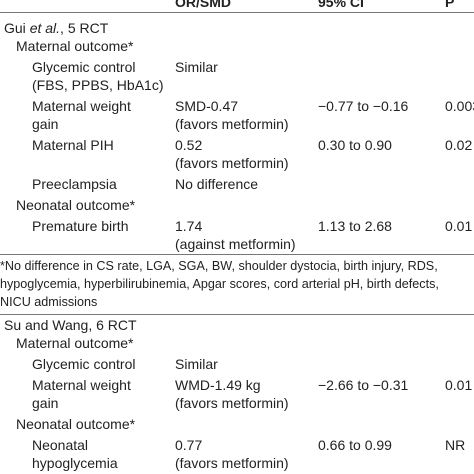 The image size is (474, 474). Describe the element at coordinates (49, 302) in the screenshot. I see `footnote: NICU admissions` at that location.